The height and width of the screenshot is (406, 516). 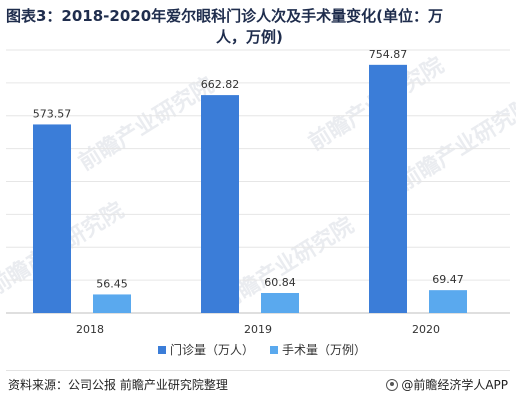 I want to click on data-label: 573.57, so click(x=52, y=113).